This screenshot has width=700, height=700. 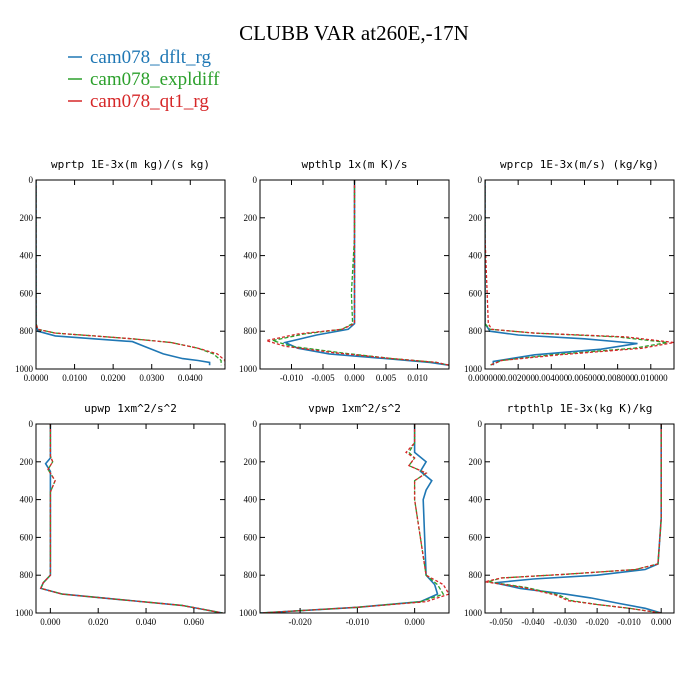 I want to click on x-tick-label: 0.010, so click(x=417, y=378).